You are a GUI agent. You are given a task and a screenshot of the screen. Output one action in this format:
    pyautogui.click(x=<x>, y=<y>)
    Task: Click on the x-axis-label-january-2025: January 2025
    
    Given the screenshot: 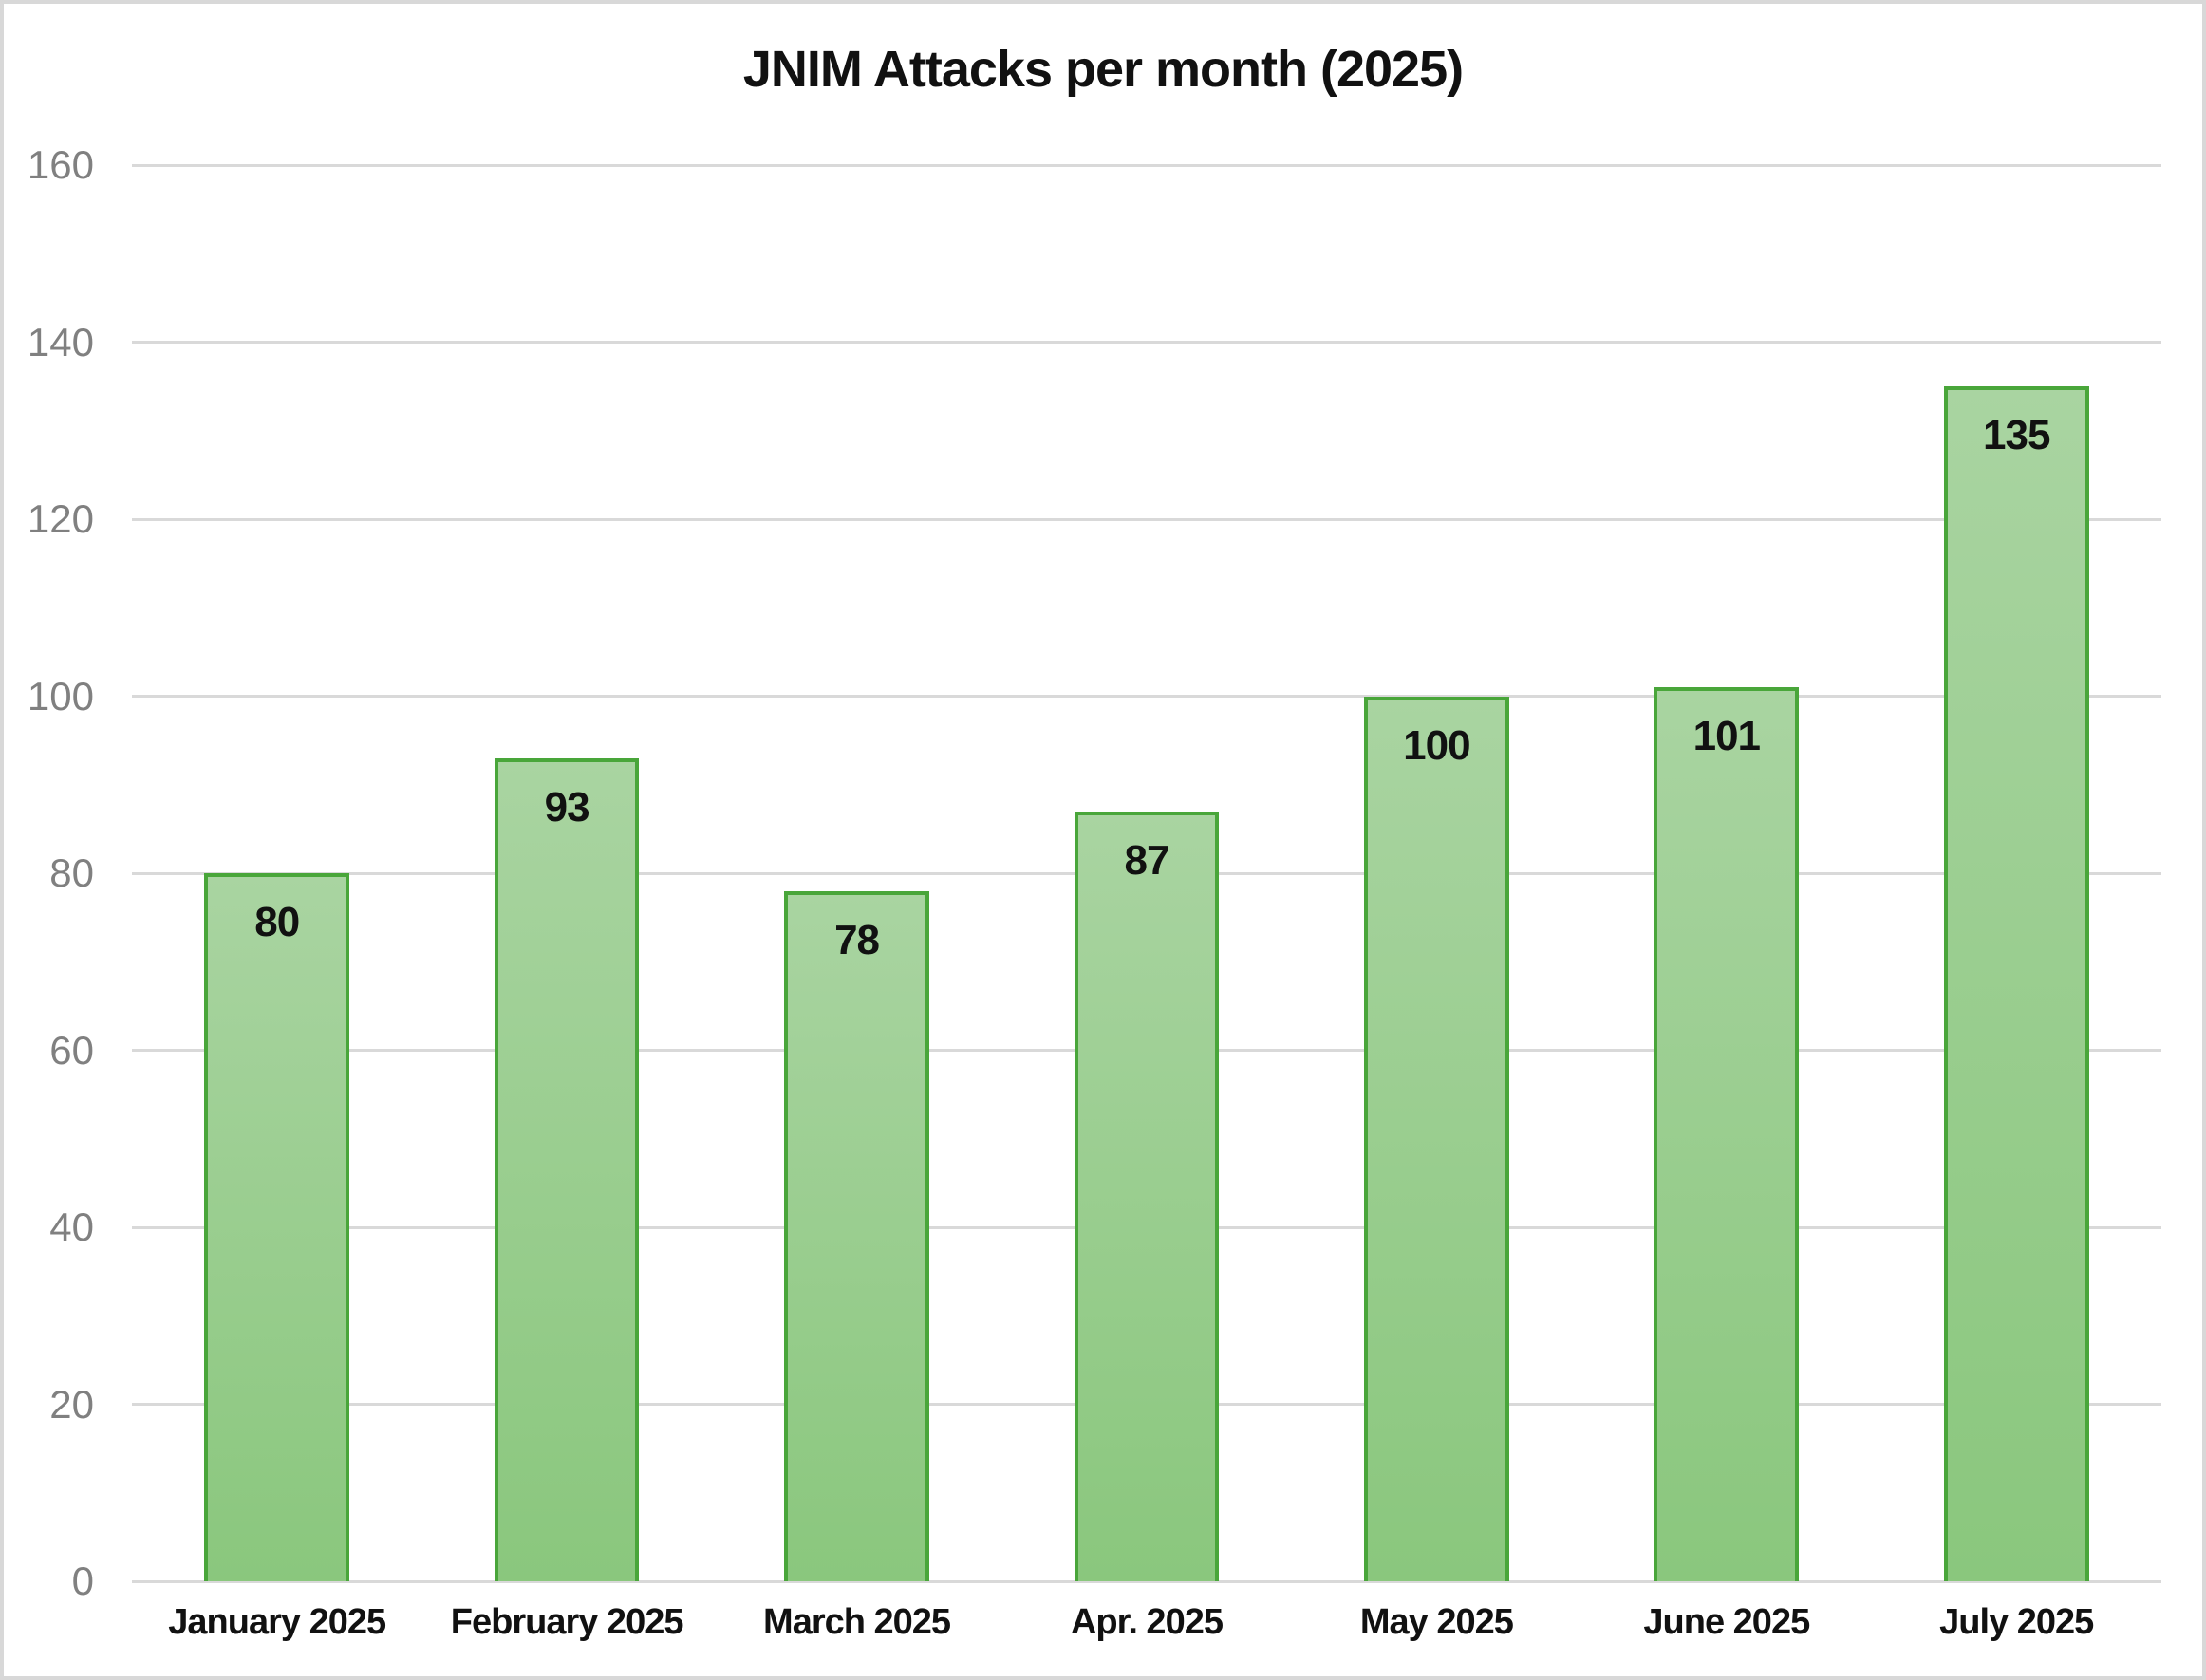 What is the action you would take?
    pyautogui.click(x=277, y=1622)
    